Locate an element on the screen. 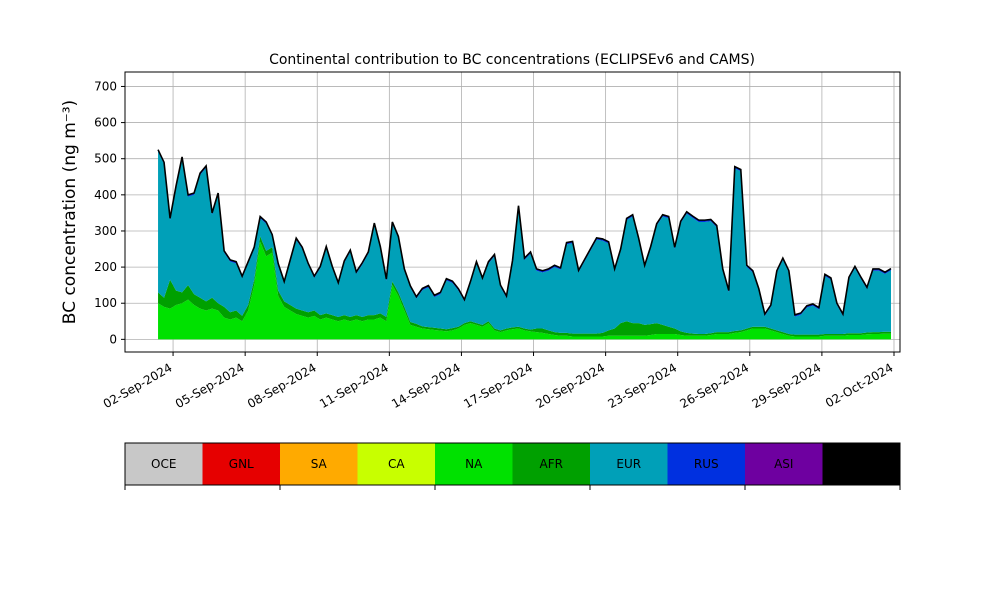 The height and width of the screenshot is (600, 1000). legend-swatch-rus is located at coordinates (706, 464).